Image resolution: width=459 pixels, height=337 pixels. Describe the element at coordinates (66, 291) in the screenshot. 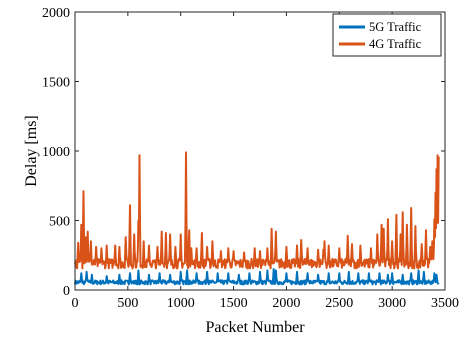

I see `y-tick-label: 0` at that location.